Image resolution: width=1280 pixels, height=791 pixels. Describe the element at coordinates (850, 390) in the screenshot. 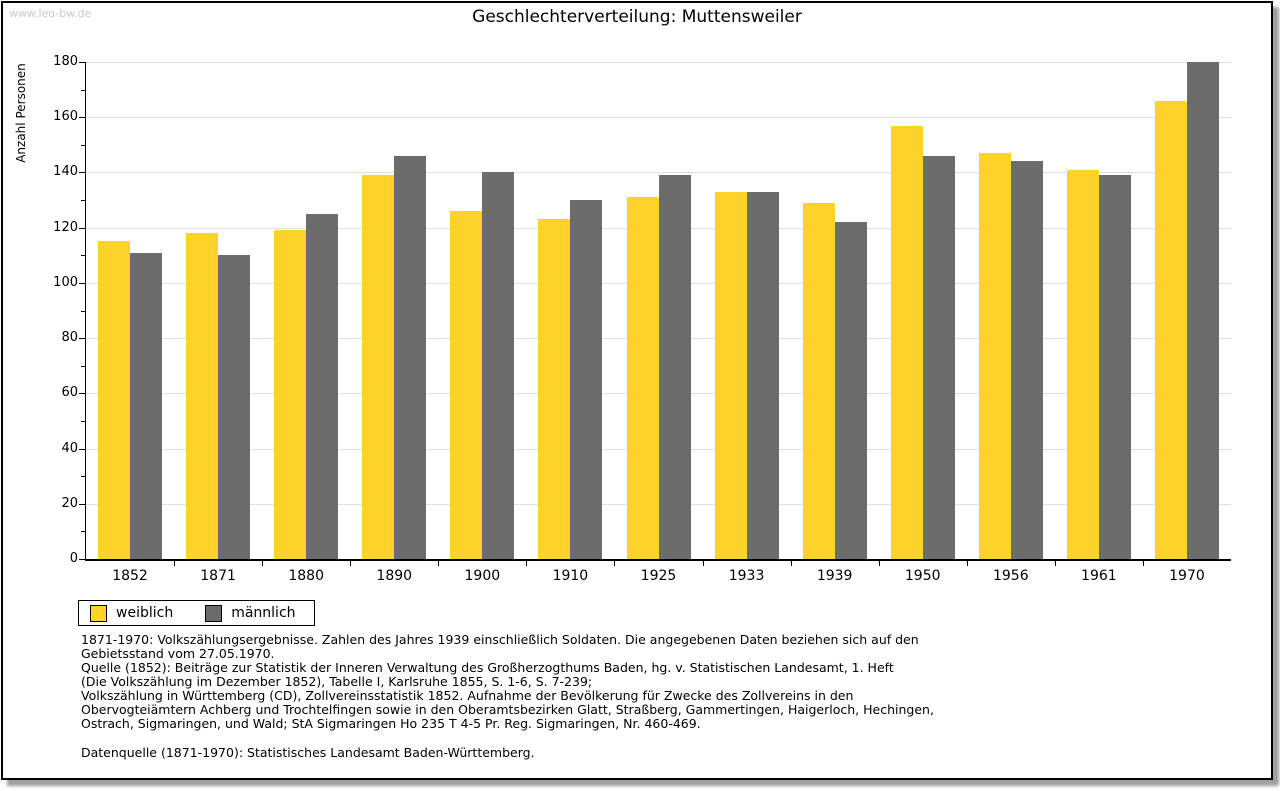

I see `bar-maennlich-1939` at that location.